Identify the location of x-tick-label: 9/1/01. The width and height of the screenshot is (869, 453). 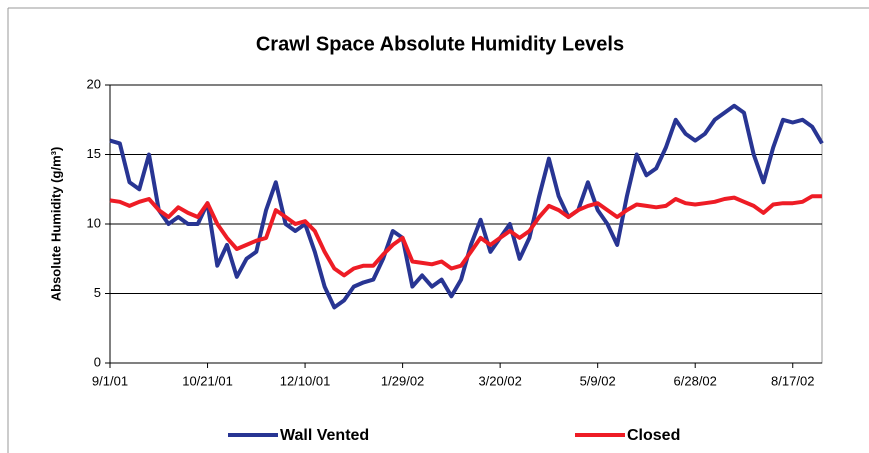
(110, 380).